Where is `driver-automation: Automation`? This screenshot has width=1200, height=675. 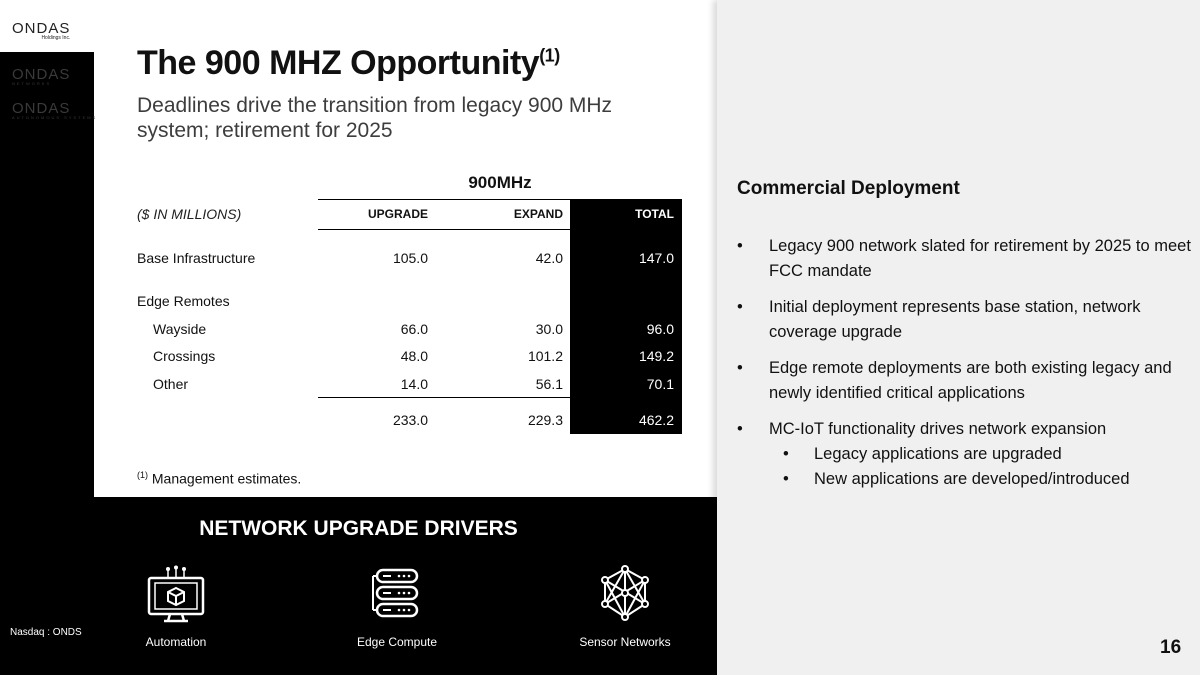
driver-automation: Automation is located at coordinates (176, 607).